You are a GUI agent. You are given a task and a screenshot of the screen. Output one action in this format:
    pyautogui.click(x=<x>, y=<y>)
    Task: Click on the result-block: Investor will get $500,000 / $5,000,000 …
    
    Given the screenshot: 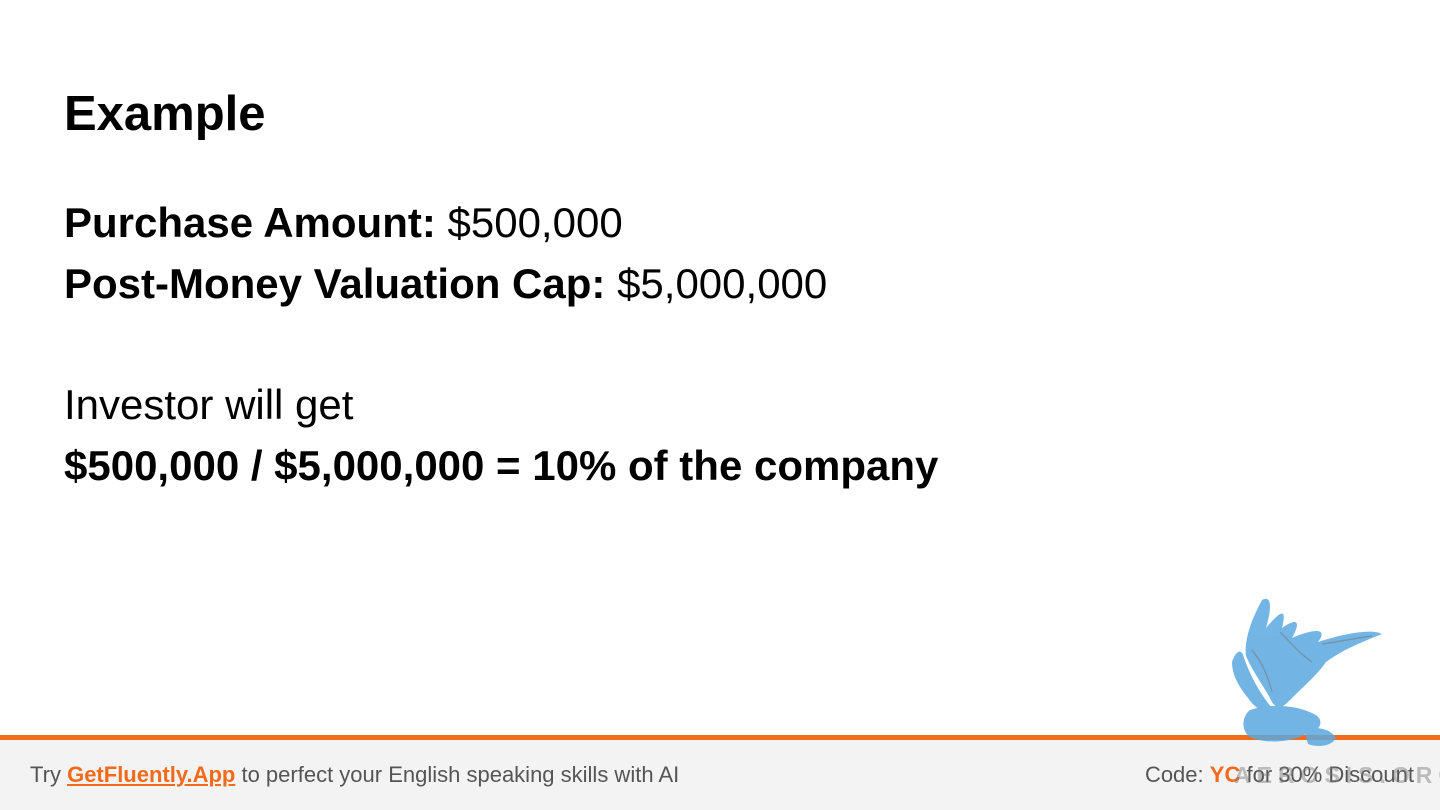 What is the action you would take?
    pyautogui.click(x=501, y=435)
    